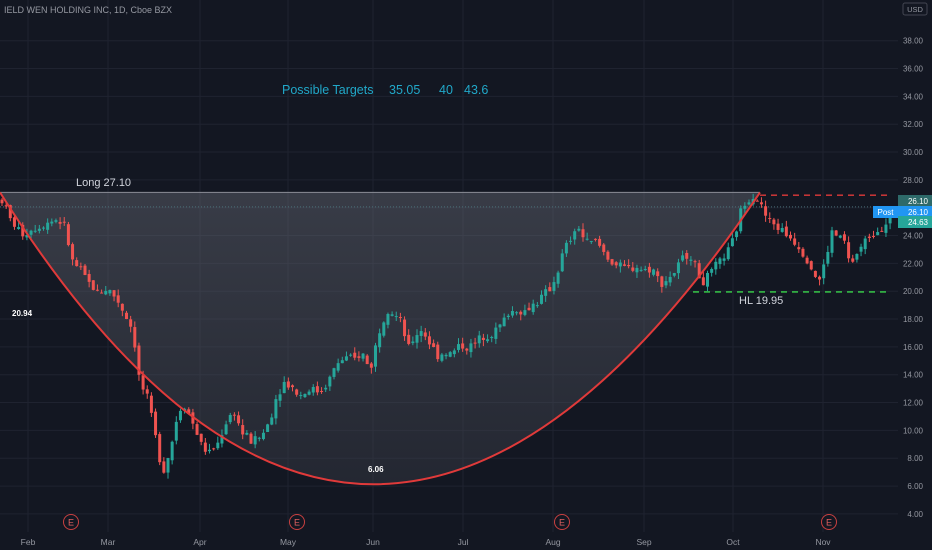 The image size is (932, 550). What do you see at coordinates (446, 90) in the screenshot?
I see `target-2: 40` at bounding box center [446, 90].